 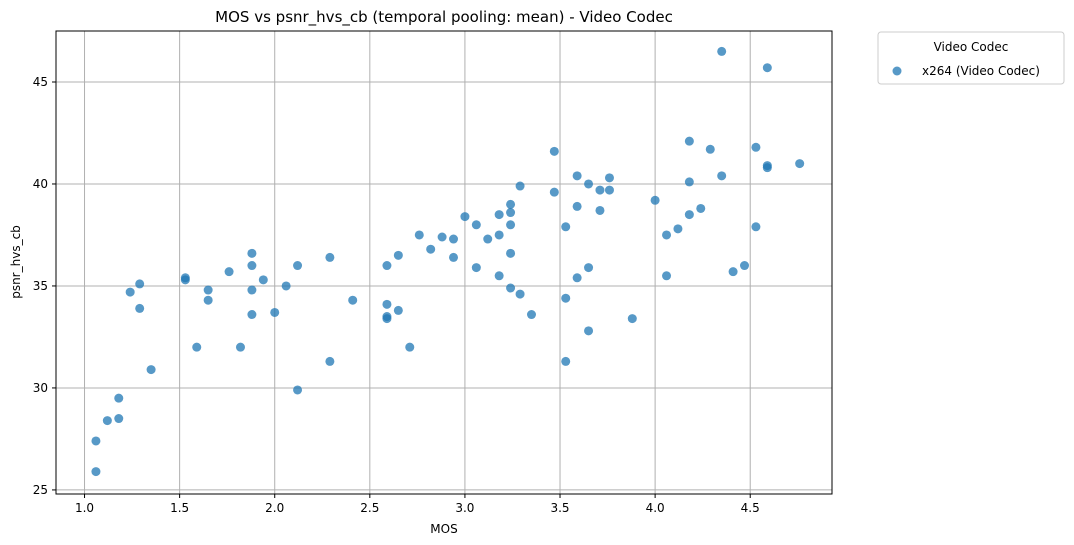 What do you see at coordinates (655, 508) in the screenshot?
I see `x-tick-label: 4.0` at bounding box center [655, 508].